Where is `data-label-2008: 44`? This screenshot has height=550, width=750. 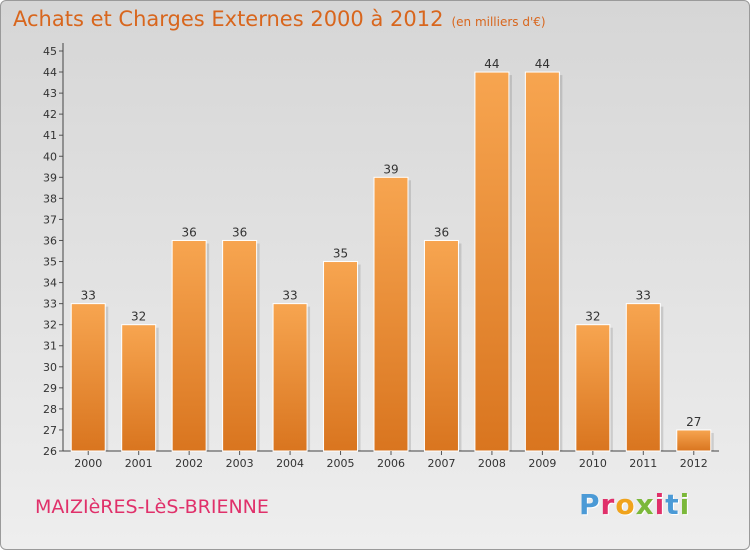 data-label-2008: 44 is located at coordinates (491, 64).